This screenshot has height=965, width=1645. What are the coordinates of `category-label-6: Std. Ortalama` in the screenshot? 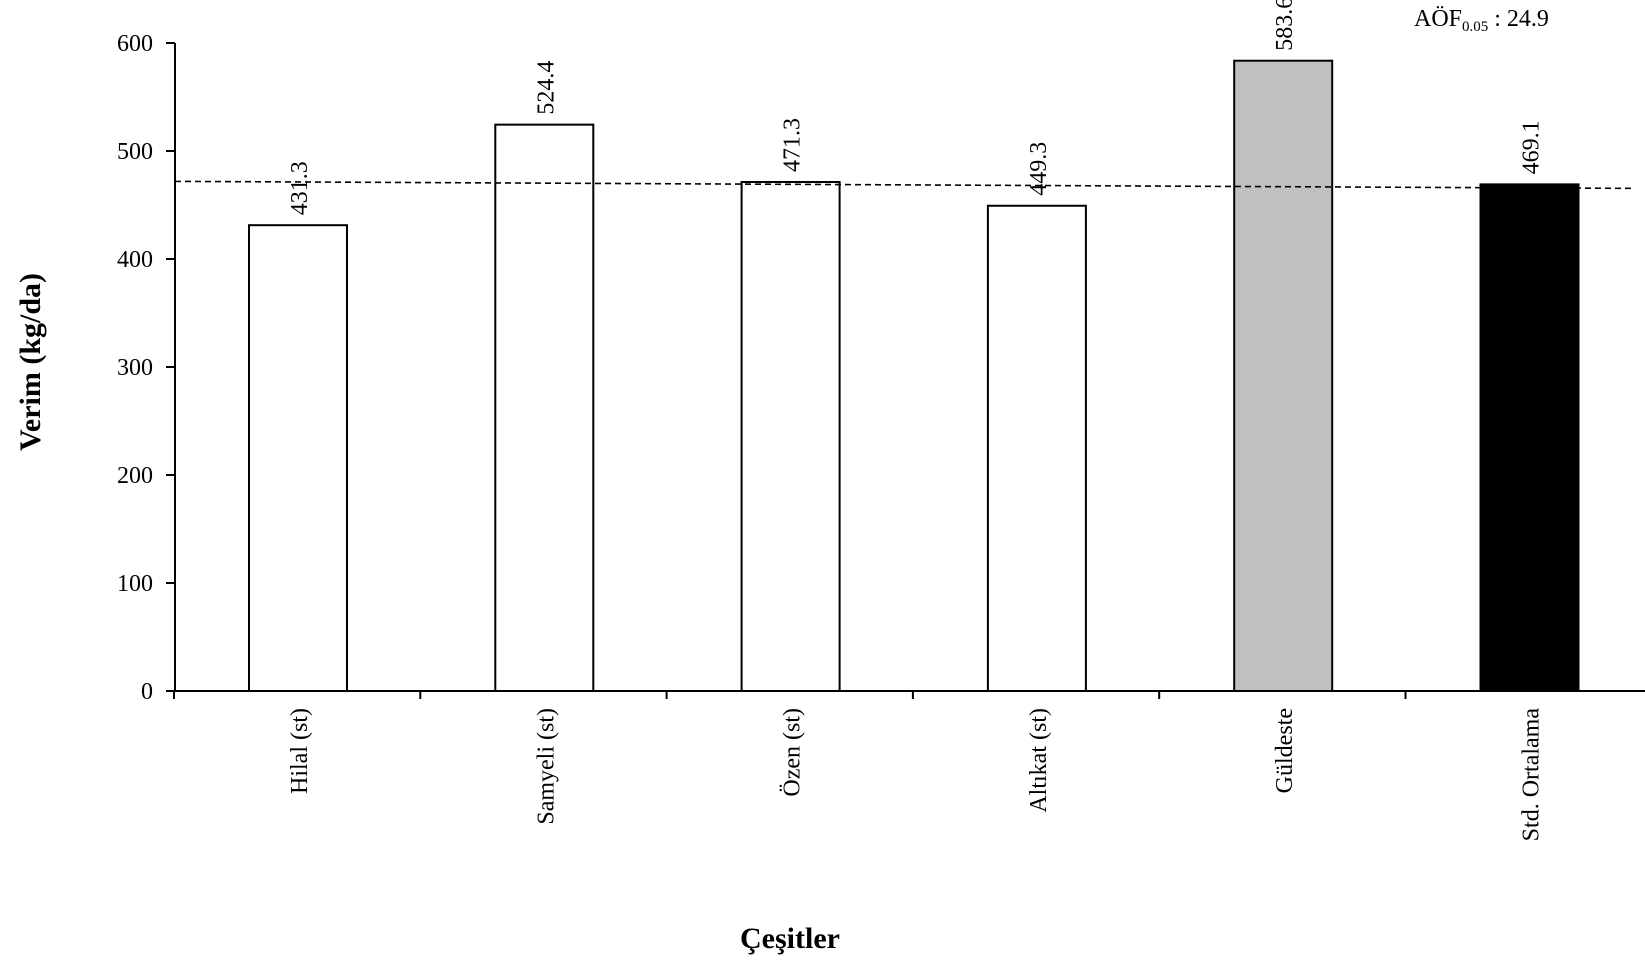 It's located at (1532, 775).